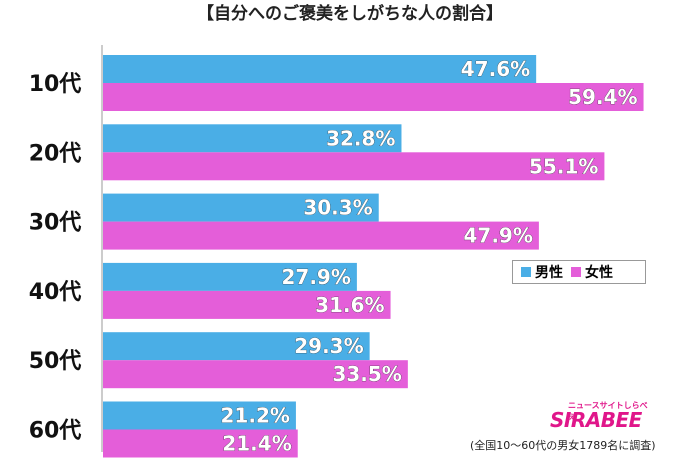 The width and height of the screenshot is (700, 462). I want to click on legend: 男性 女性, so click(579, 272).